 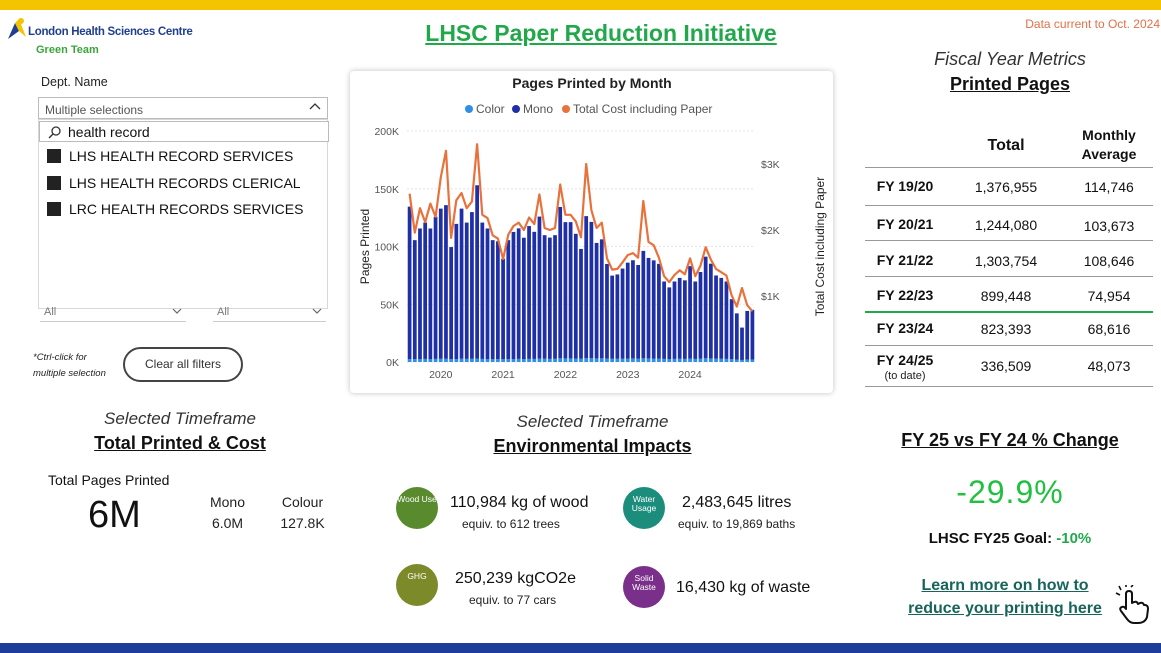 I want to click on ctrl-click-hint: *Ctrl-click for multiple selection, so click(x=69, y=366).